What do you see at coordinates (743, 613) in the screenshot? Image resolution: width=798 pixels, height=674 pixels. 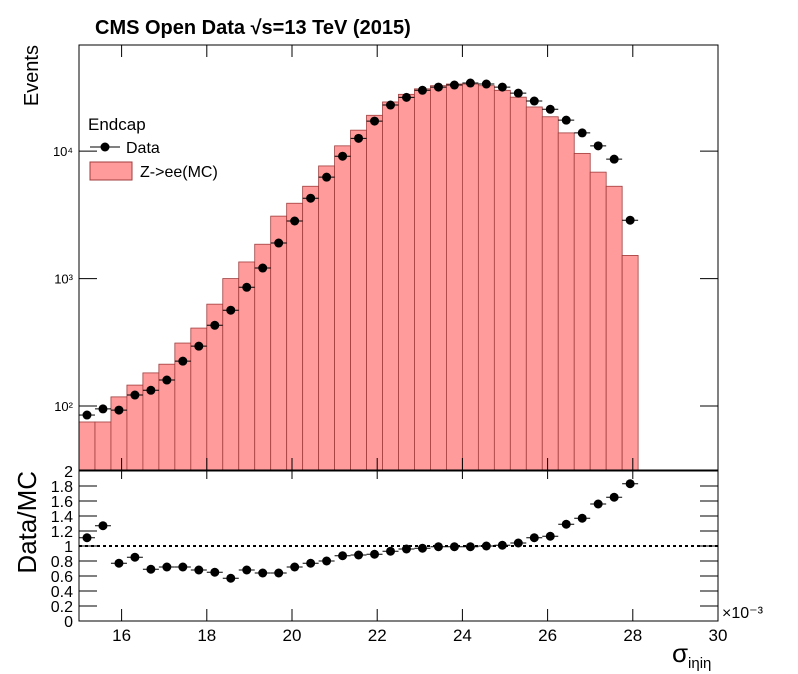 I see `x-scale-label: ×10⁻³` at bounding box center [743, 613].